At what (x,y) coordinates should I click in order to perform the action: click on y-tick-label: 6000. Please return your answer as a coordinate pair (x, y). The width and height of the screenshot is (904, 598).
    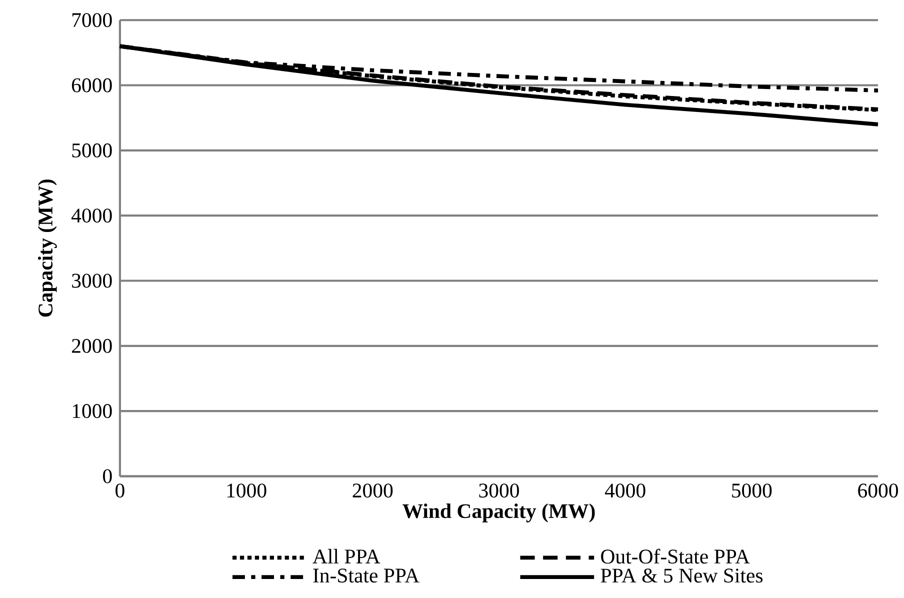
    Looking at the image, I should click on (92, 85).